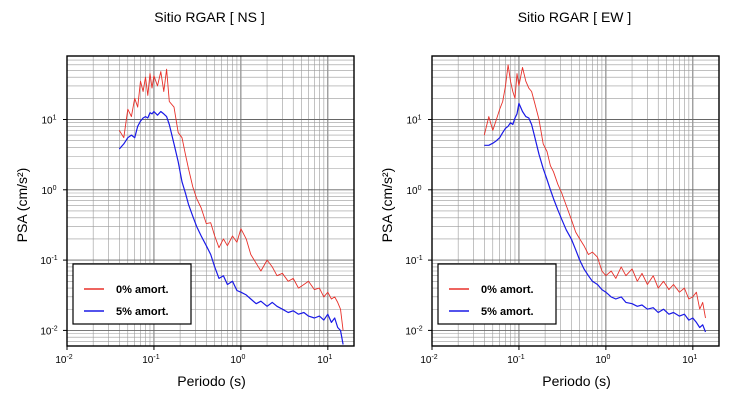 Image resolution: width=730 pixels, height=400 pixels. Describe the element at coordinates (575, 17) in the screenshot. I see `chart-title: Sitio RGAR [ EW ]` at that location.